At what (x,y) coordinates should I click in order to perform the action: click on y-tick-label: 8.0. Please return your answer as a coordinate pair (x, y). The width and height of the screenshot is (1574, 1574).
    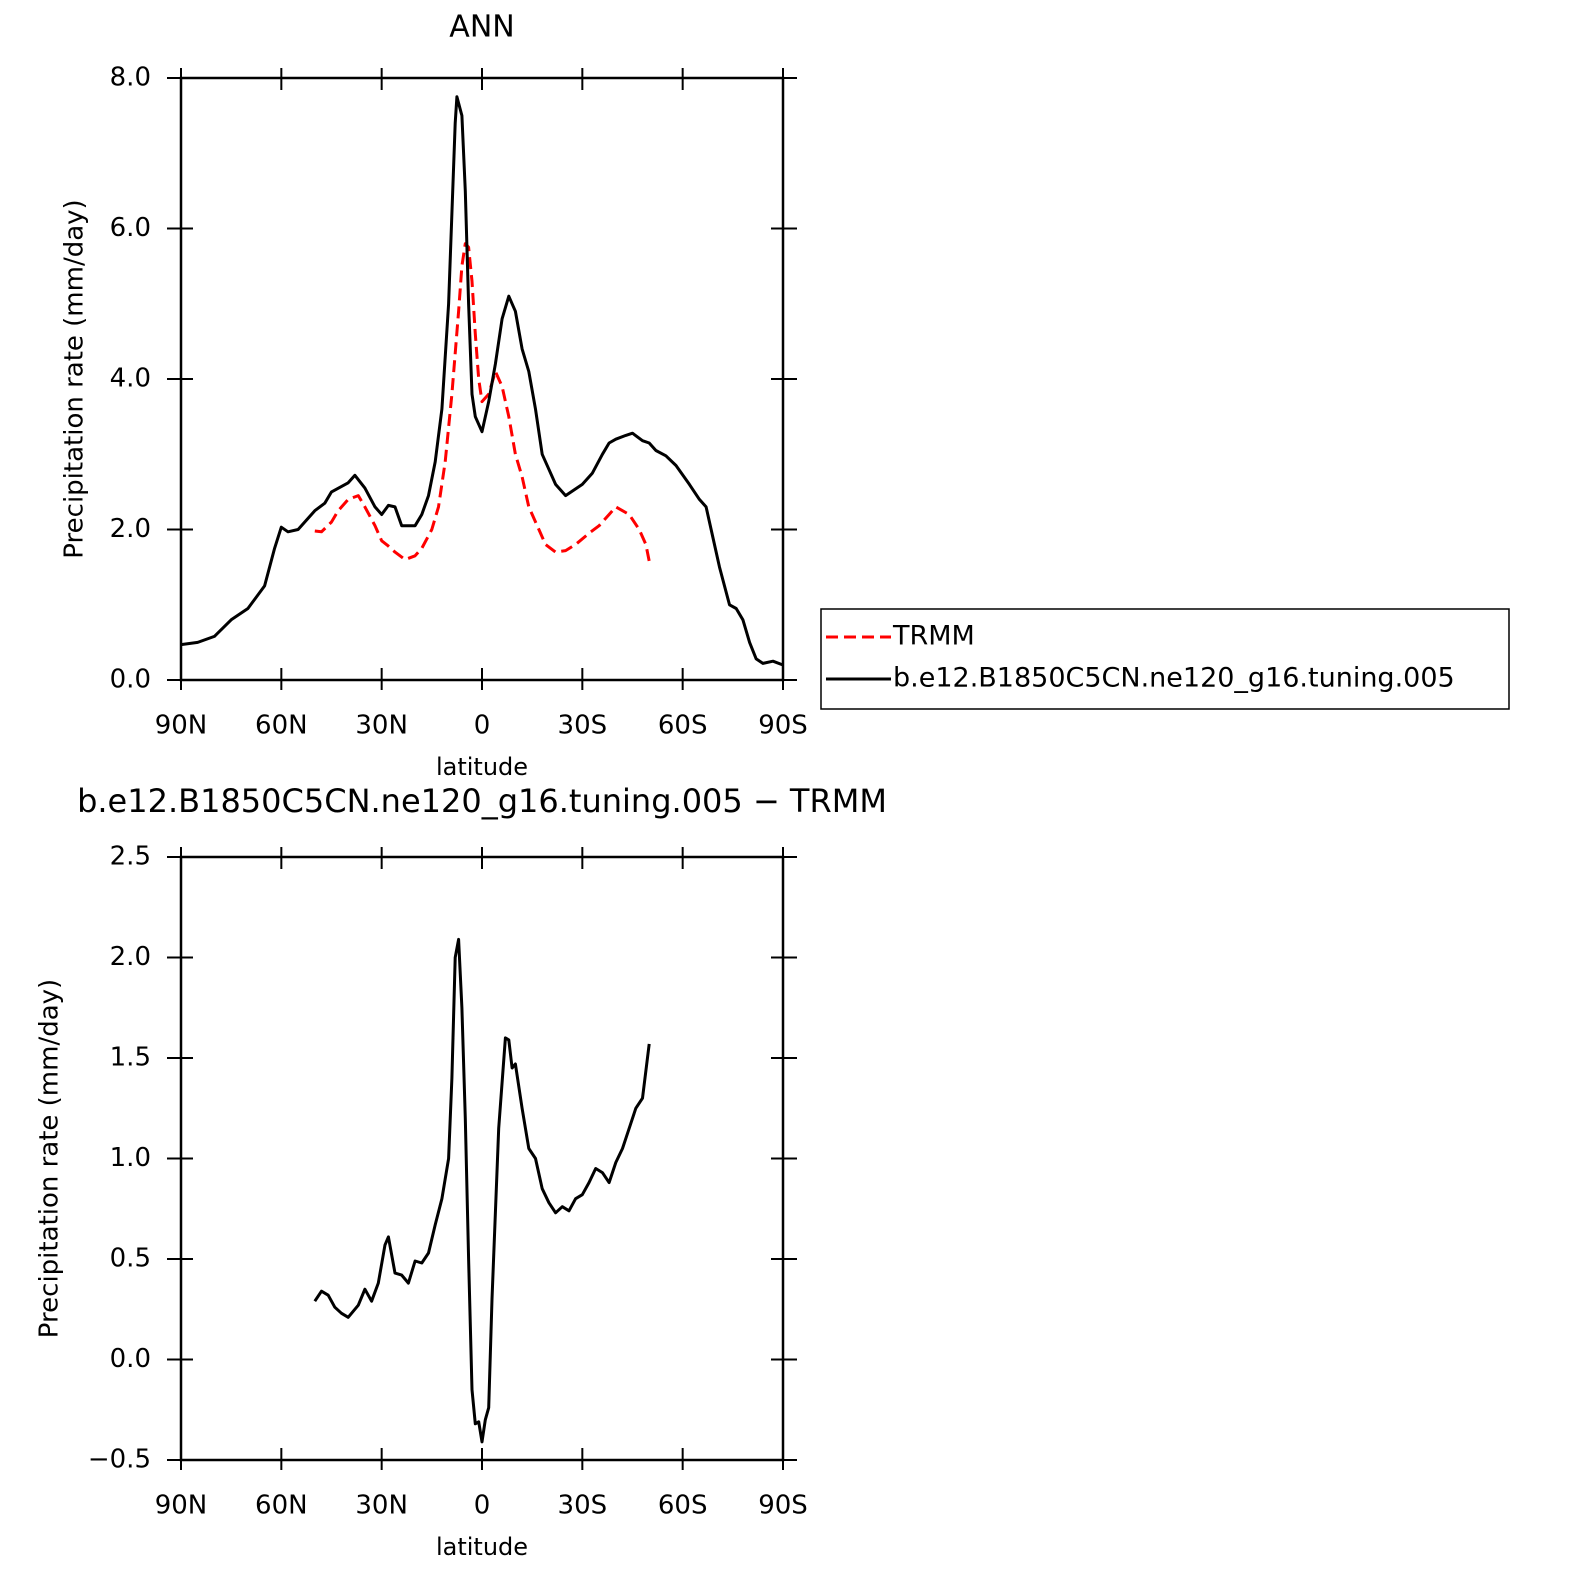
    Looking at the image, I should click on (130, 78).